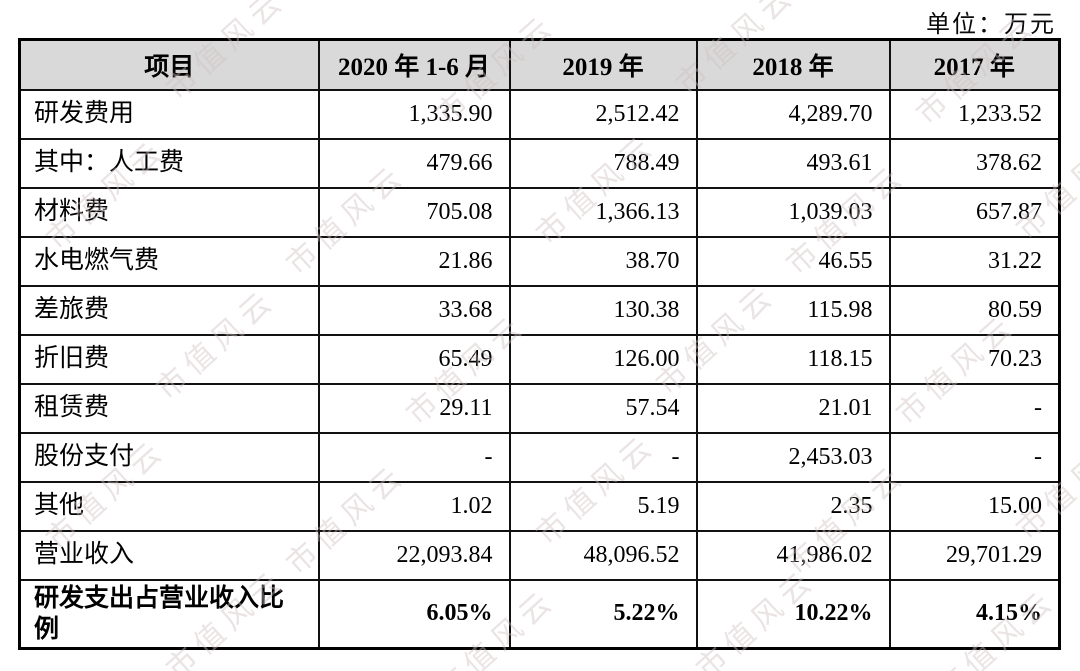 Image resolution: width=1080 pixels, height=671 pixels. What do you see at coordinates (974, 614) in the screenshot?
I see `value-cell: 4.15%` at bounding box center [974, 614].